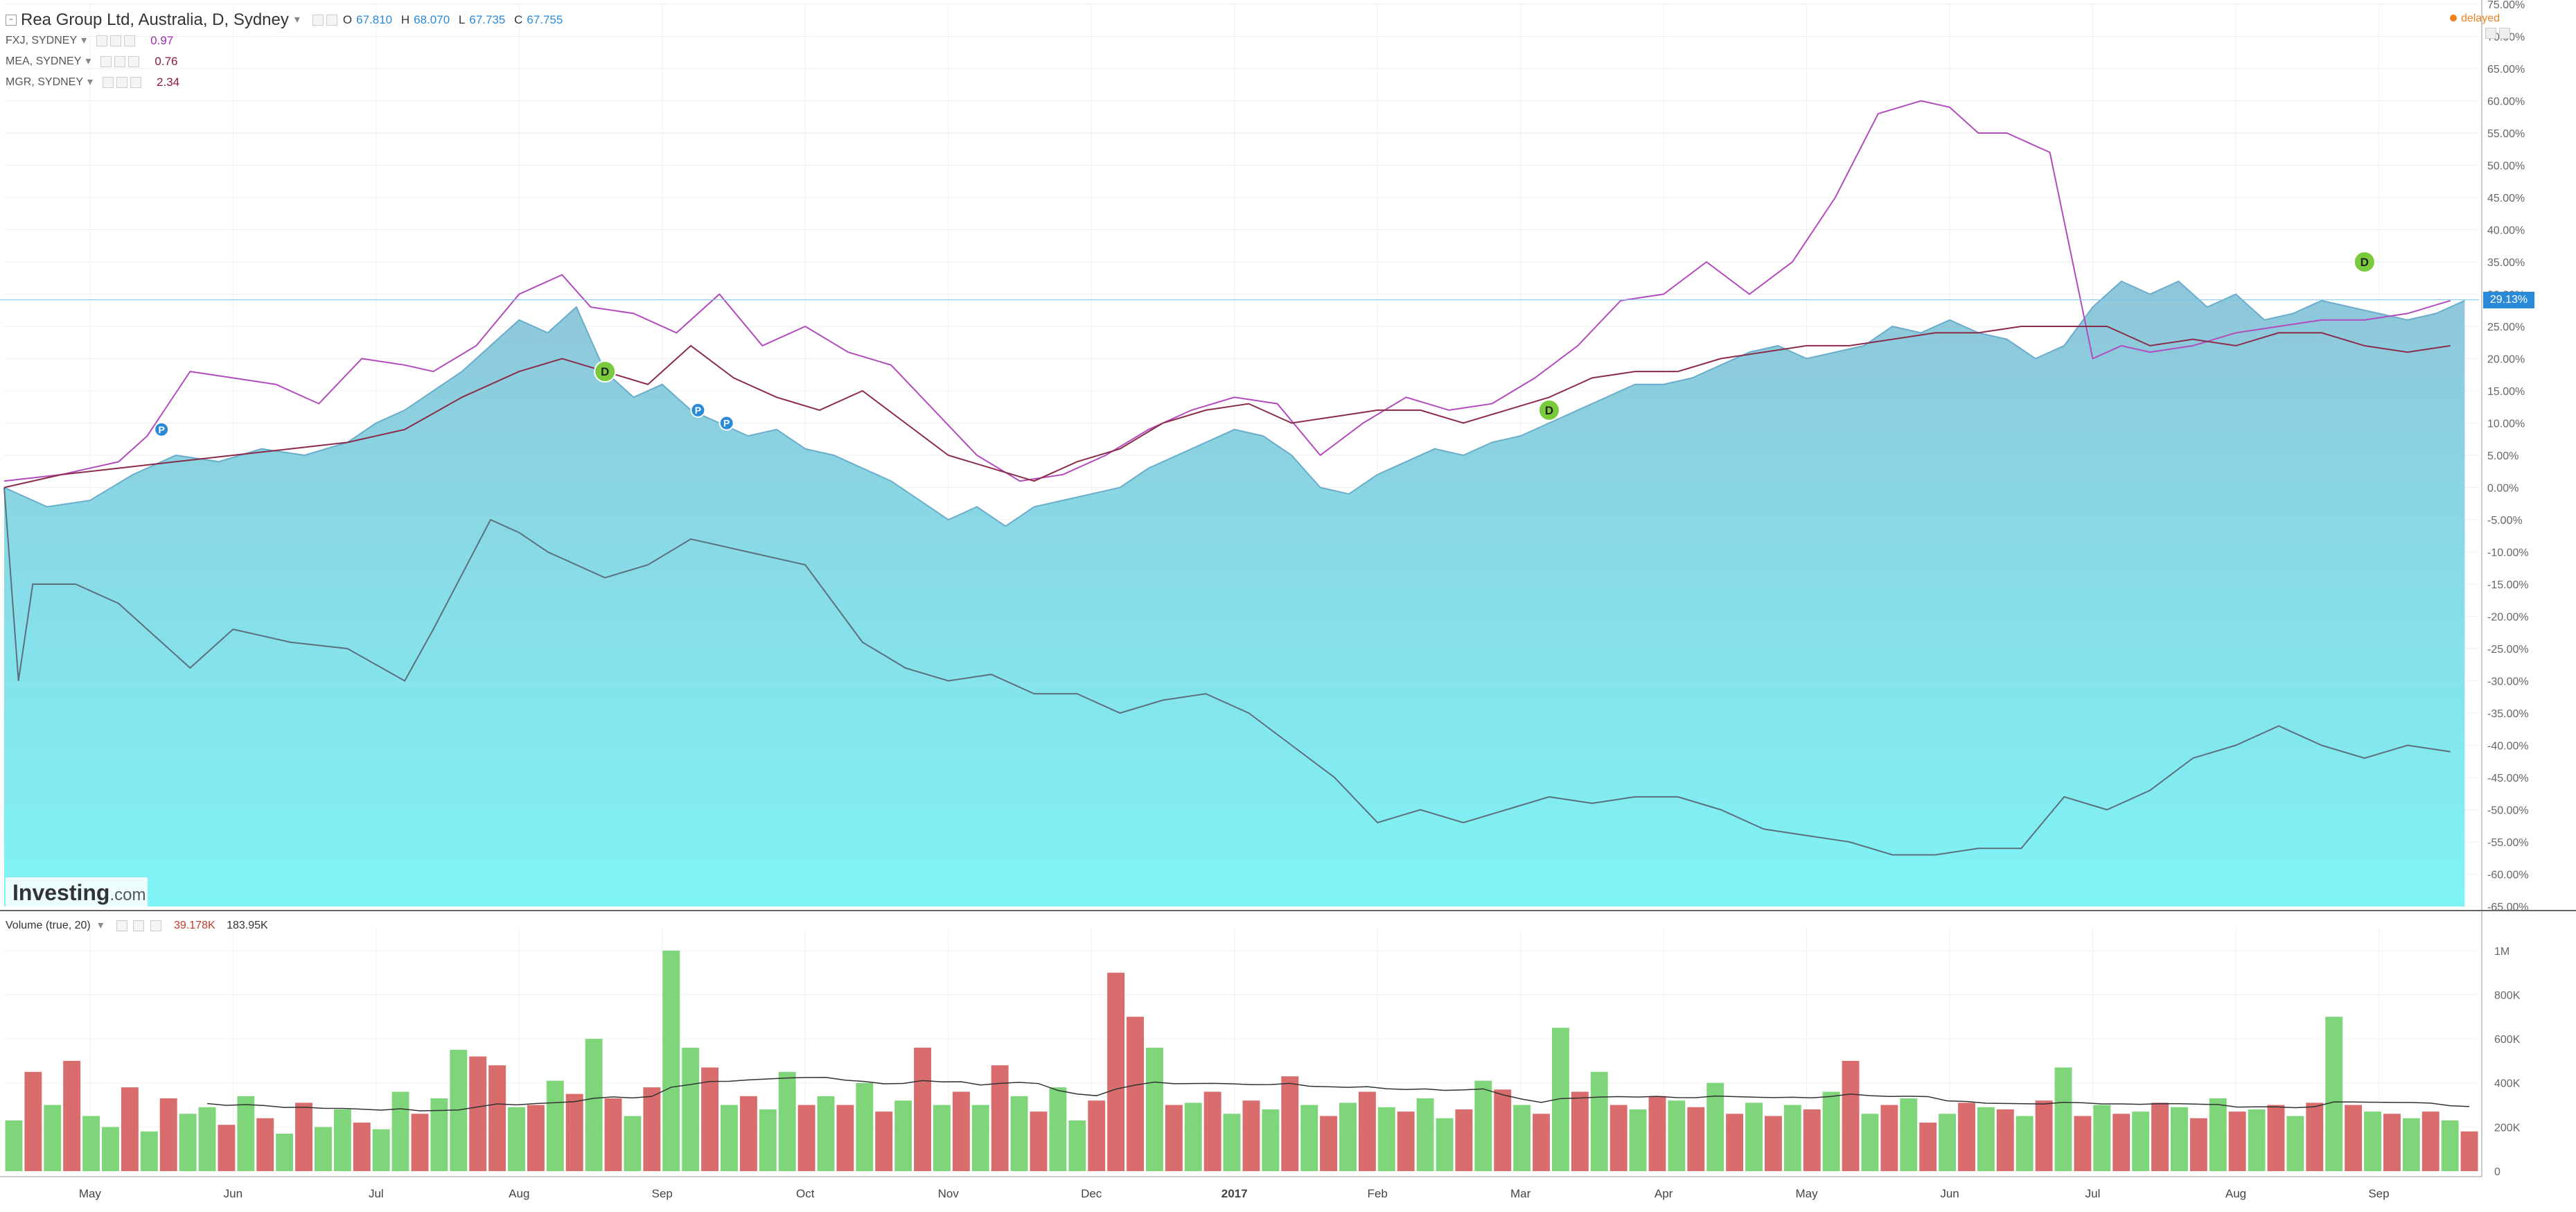 This screenshot has height=1212, width=2576. Describe the element at coordinates (2490, 33) in the screenshot. I see `maximize-icon` at that location.